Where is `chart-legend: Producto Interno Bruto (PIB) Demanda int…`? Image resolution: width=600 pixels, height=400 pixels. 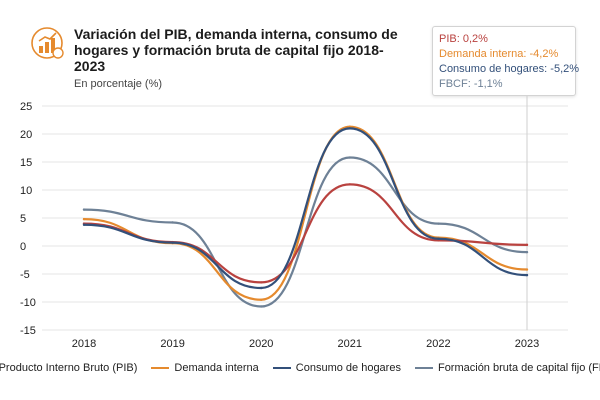 chart-legend: Producto Interno Bruto (PIB) Demanda int… is located at coordinates (300, 368).